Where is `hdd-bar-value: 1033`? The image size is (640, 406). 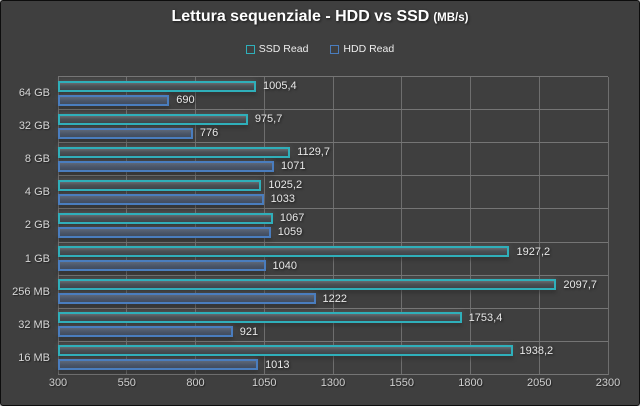 hdd-bar-value: 1033 is located at coordinates (283, 199).